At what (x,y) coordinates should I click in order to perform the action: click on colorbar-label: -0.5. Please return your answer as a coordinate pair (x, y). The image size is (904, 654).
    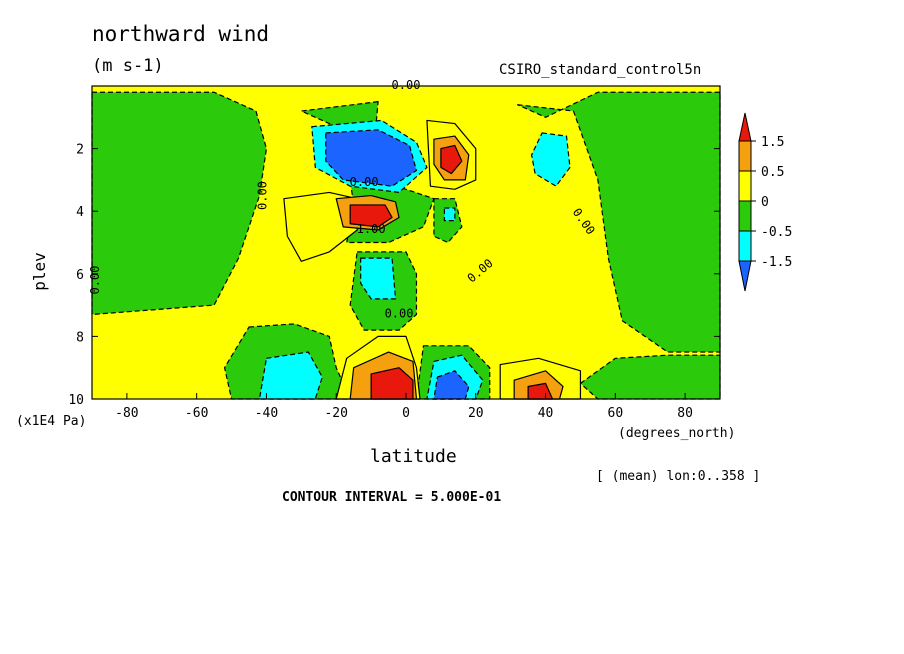
    Looking at the image, I should click on (776, 232).